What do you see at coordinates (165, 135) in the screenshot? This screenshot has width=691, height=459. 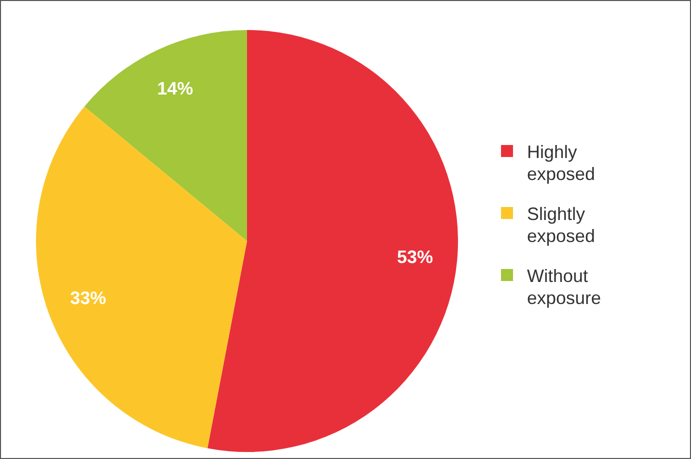 I see `pie-slice` at bounding box center [165, 135].